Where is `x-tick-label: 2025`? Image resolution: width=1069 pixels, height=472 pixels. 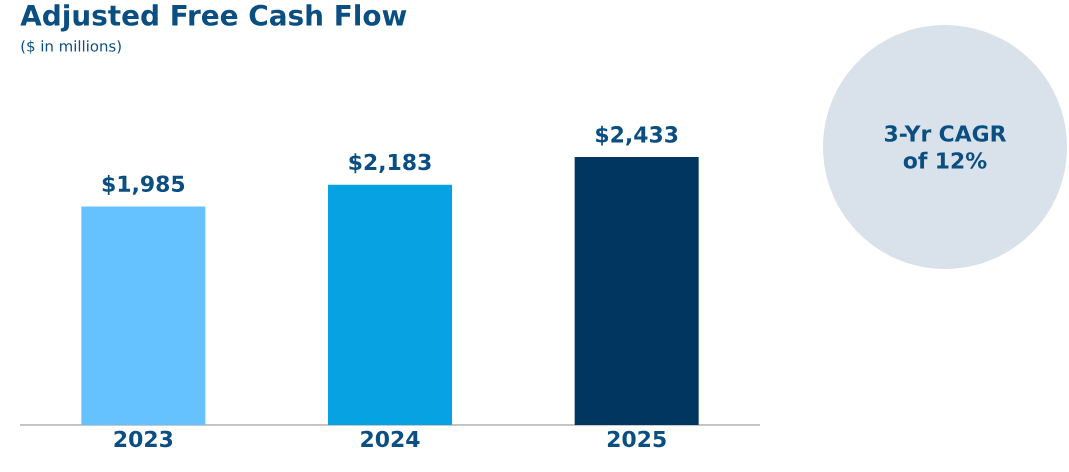
x-tick-label: 2025 is located at coordinates (636, 439).